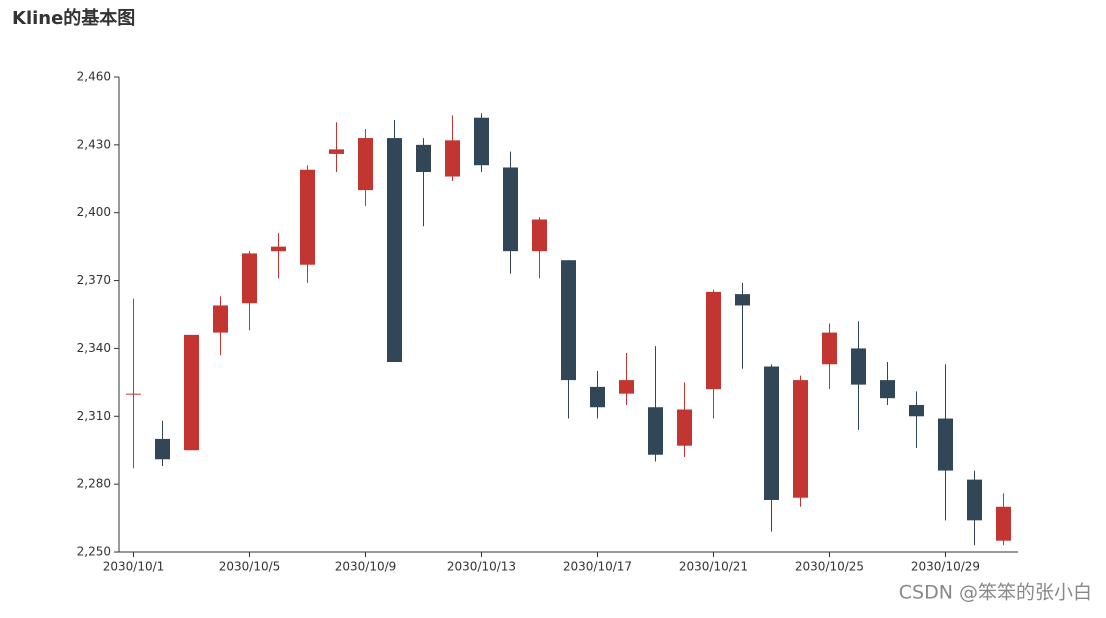  What do you see at coordinates (366, 567) in the screenshot?
I see `x-tick-label: 2030/10/9` at bounding box center [366, 567].